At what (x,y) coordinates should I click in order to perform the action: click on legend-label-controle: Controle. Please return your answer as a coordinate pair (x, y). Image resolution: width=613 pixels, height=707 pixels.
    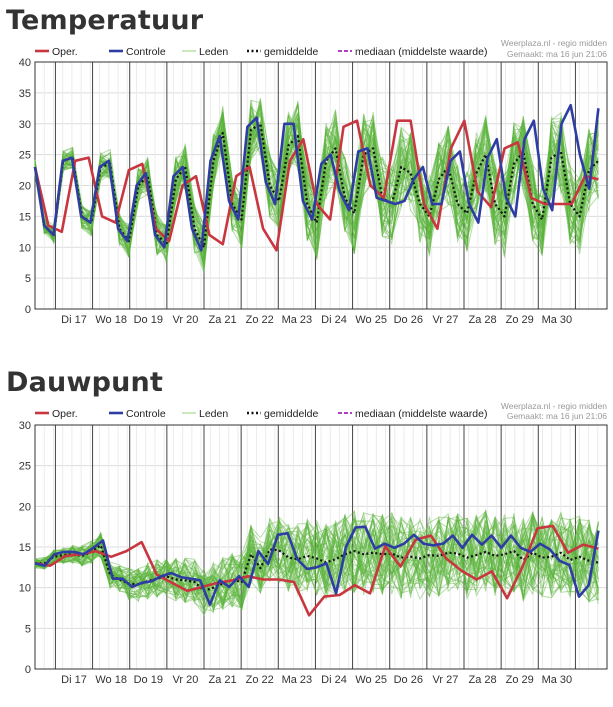
    Looking at the image, I should click on (146, 52).